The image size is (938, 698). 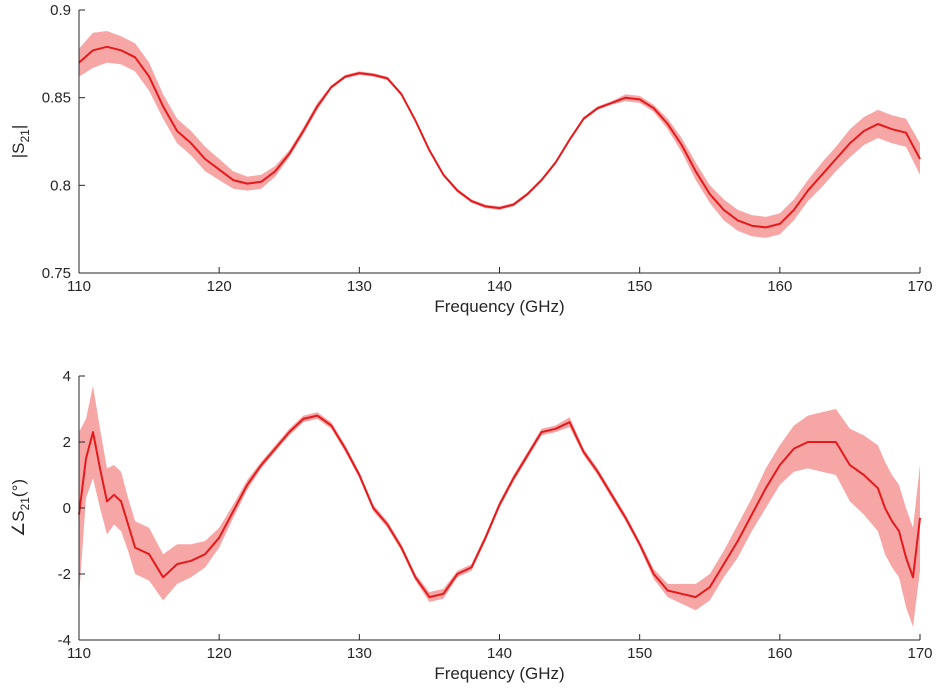 What do you see at coordinates (64, 574) in the screenshot?
I see `phase-y-tick-label: -2` at bounding box center [64, 574].